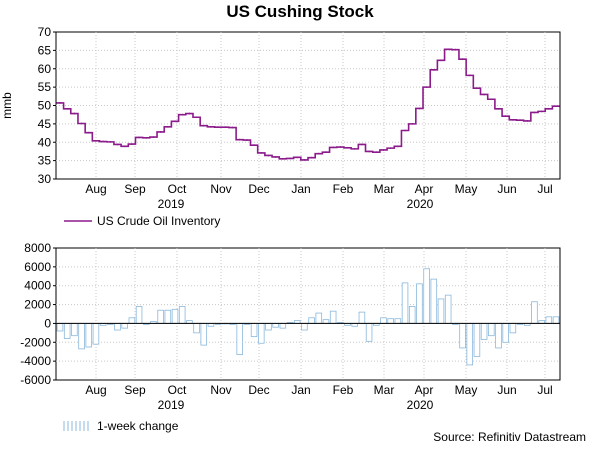 This screenshot has height=450, width=600. I want to click on x-tick-label-month: Apr, so click(424, 390).